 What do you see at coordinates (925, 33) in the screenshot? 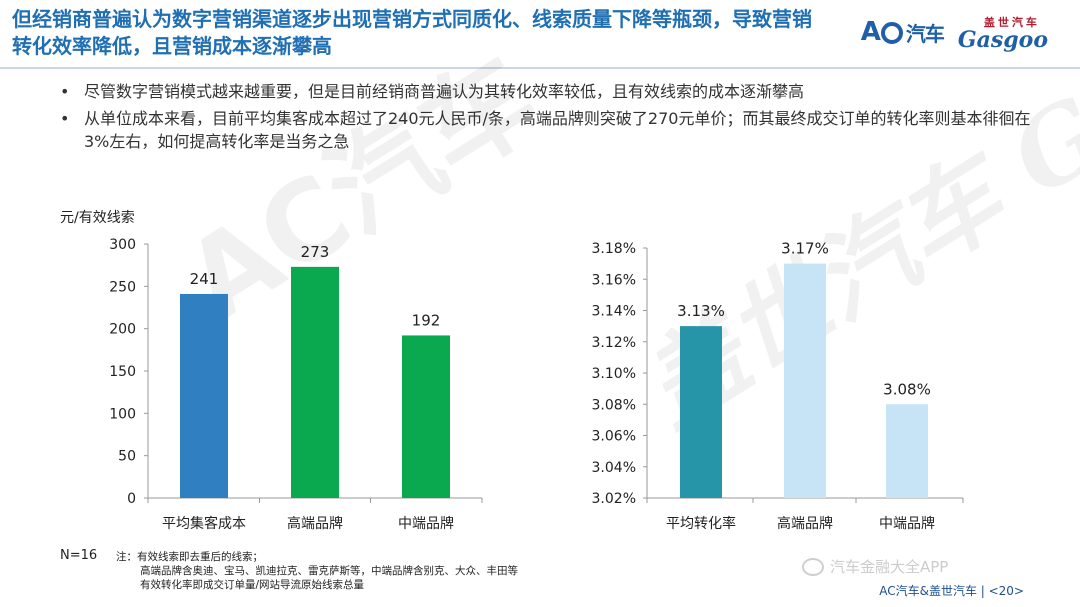
I see `ac-logo-cn: 汽车` at bounding box center [925, 33].